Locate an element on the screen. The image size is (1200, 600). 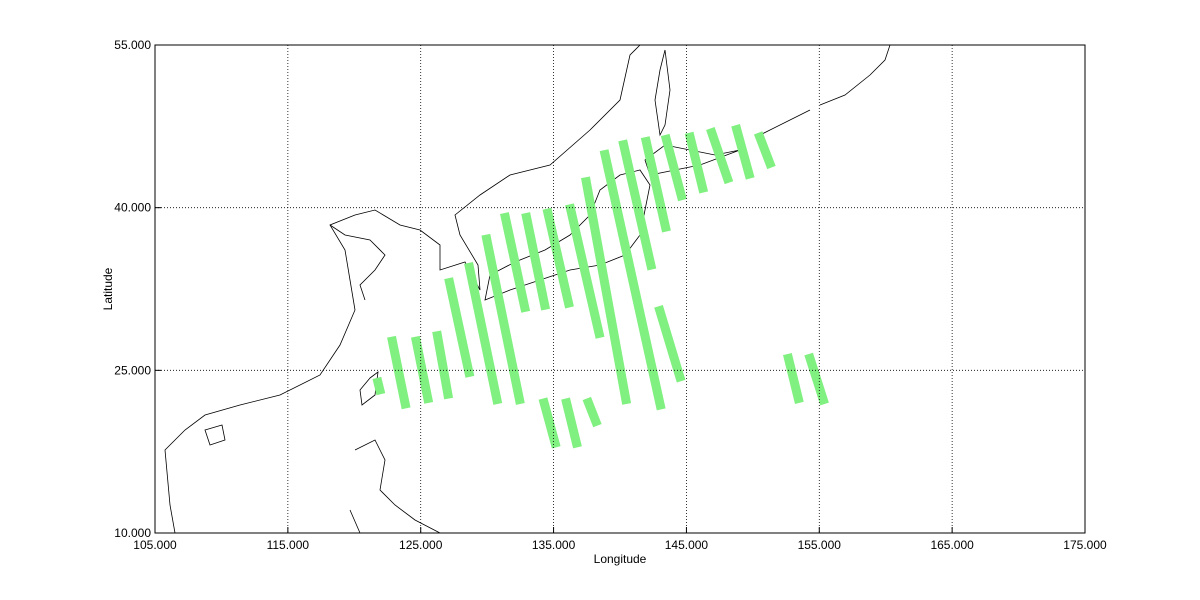
y-tick-label: 55.000 is located at coordinates (132, 45).